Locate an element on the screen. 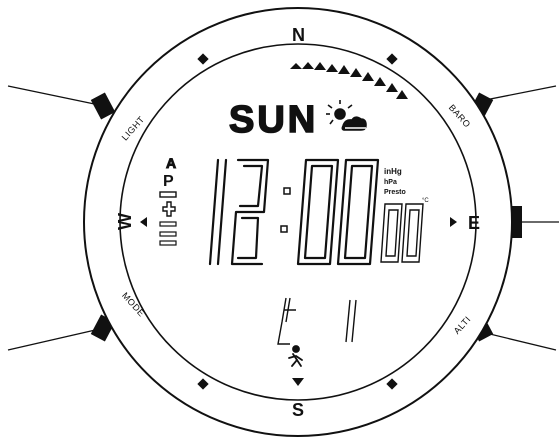  lower-digits is located at coordinates (317, 321).